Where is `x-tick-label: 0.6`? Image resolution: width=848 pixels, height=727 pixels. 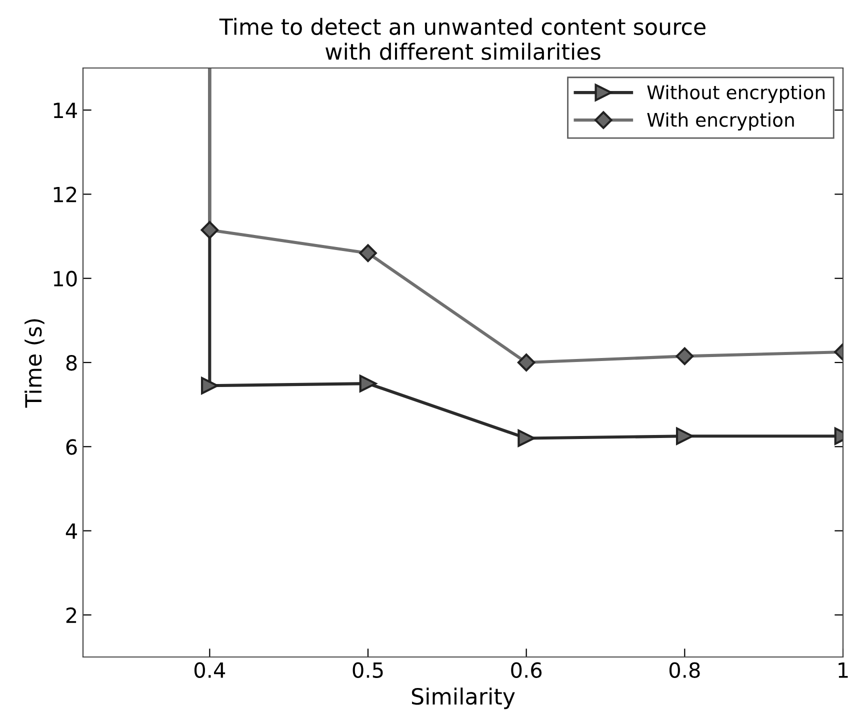
x-tick-label: 0.6 is located at coordinates (526, 670).